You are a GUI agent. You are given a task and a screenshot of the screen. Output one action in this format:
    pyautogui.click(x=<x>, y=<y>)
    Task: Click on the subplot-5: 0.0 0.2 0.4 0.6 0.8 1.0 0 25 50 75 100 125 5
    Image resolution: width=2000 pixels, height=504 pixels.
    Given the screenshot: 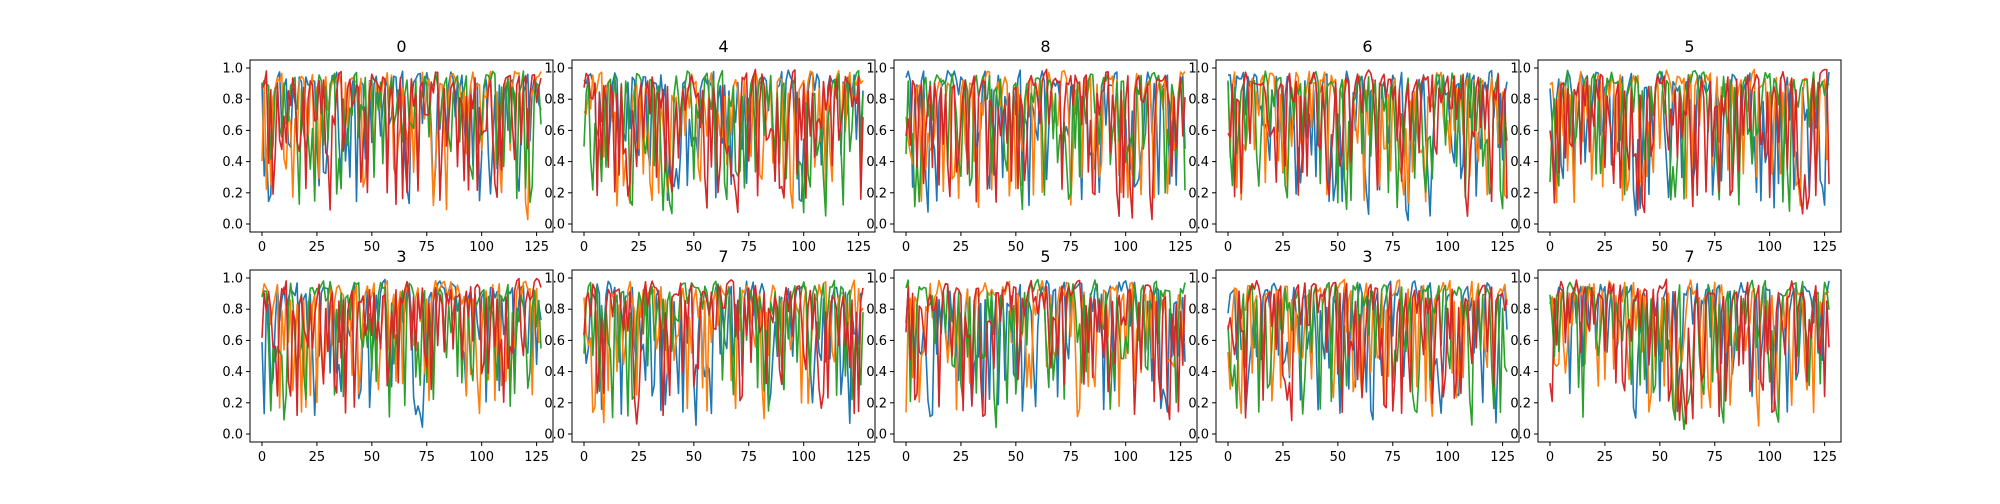 What is the action you would take?
    pyautogui.click(x=1676, y=146)
    